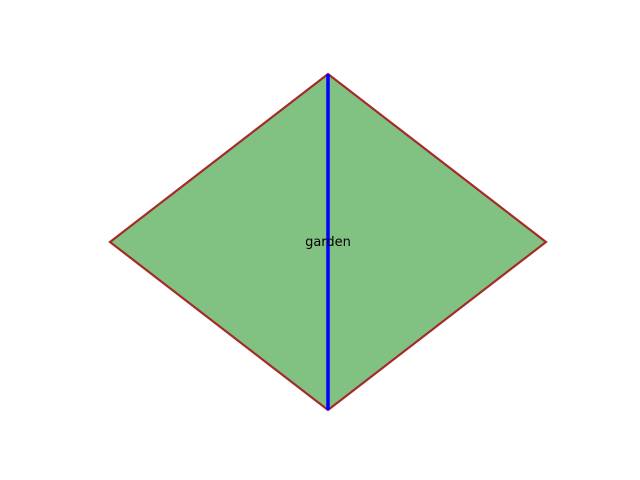 This screenshot has width=640, height=480. Describe the element at coordinates (328, 242) in the screenshot. I see `region-label: garden` at that location.